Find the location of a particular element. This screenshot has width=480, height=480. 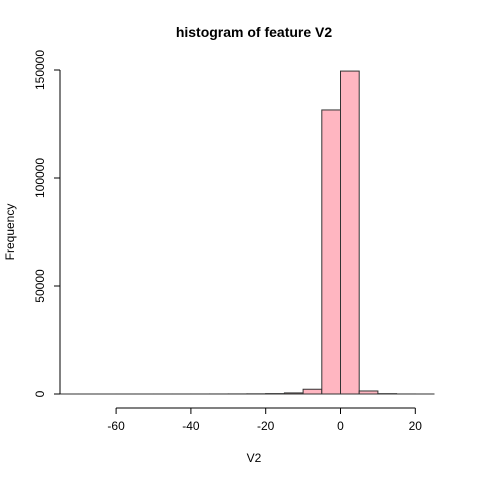

chart-title: histogram of feature V2 is located at coordinates (254, 32).